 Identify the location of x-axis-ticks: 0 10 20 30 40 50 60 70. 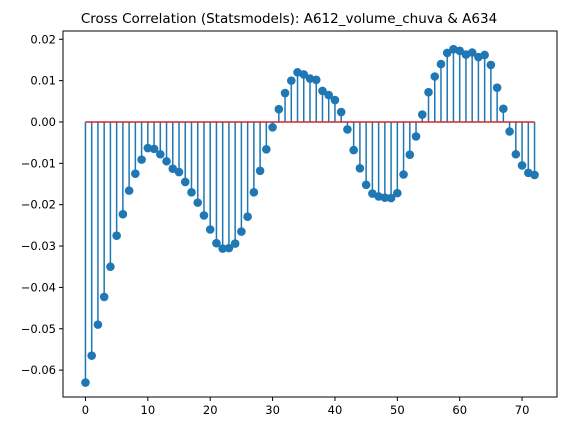
(306, 407).